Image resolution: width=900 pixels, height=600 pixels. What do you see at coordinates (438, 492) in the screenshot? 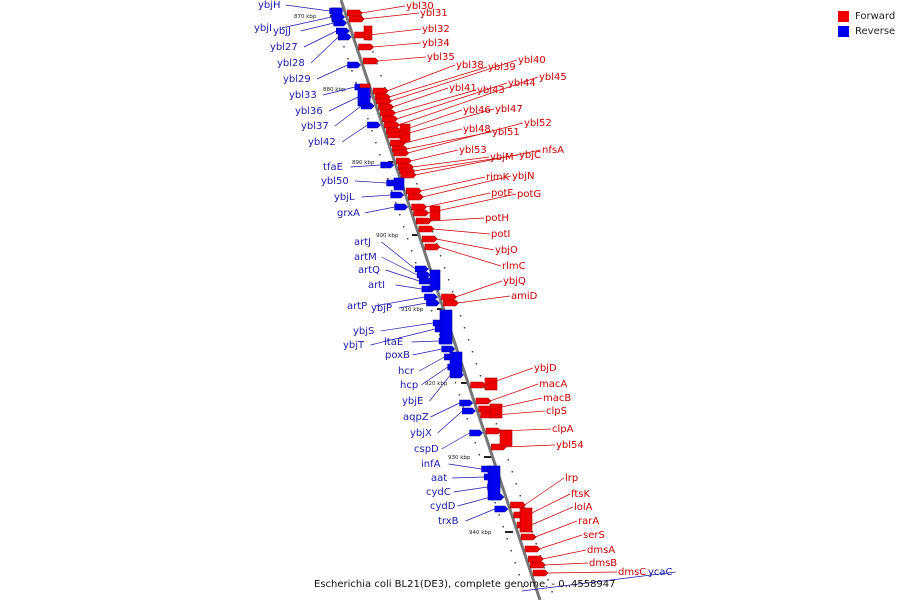
I see `reverse-gene-label: cydC` at bounding box center [438, 492].